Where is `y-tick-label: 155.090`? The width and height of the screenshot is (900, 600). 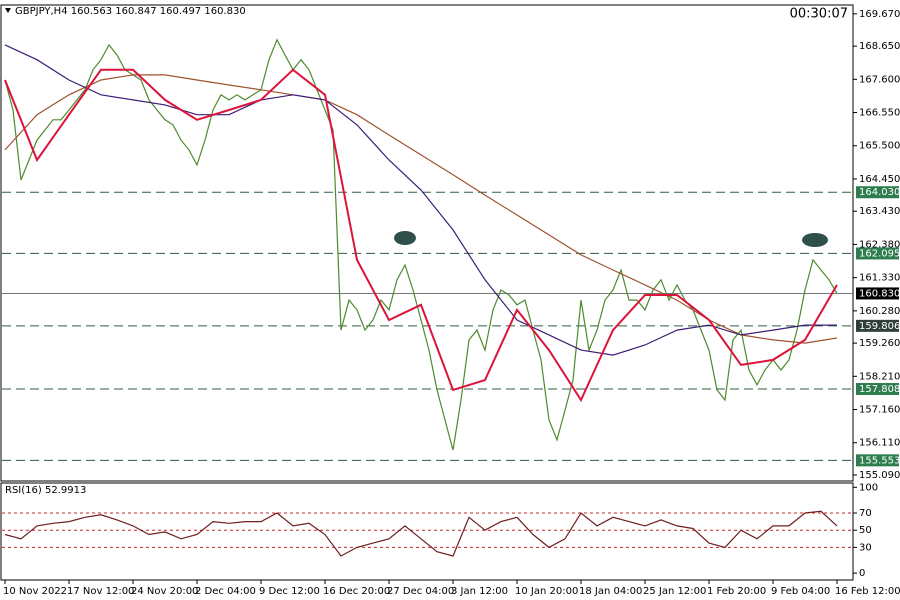 y-tick-label: 155.090 is located at coordinates (879, 475).